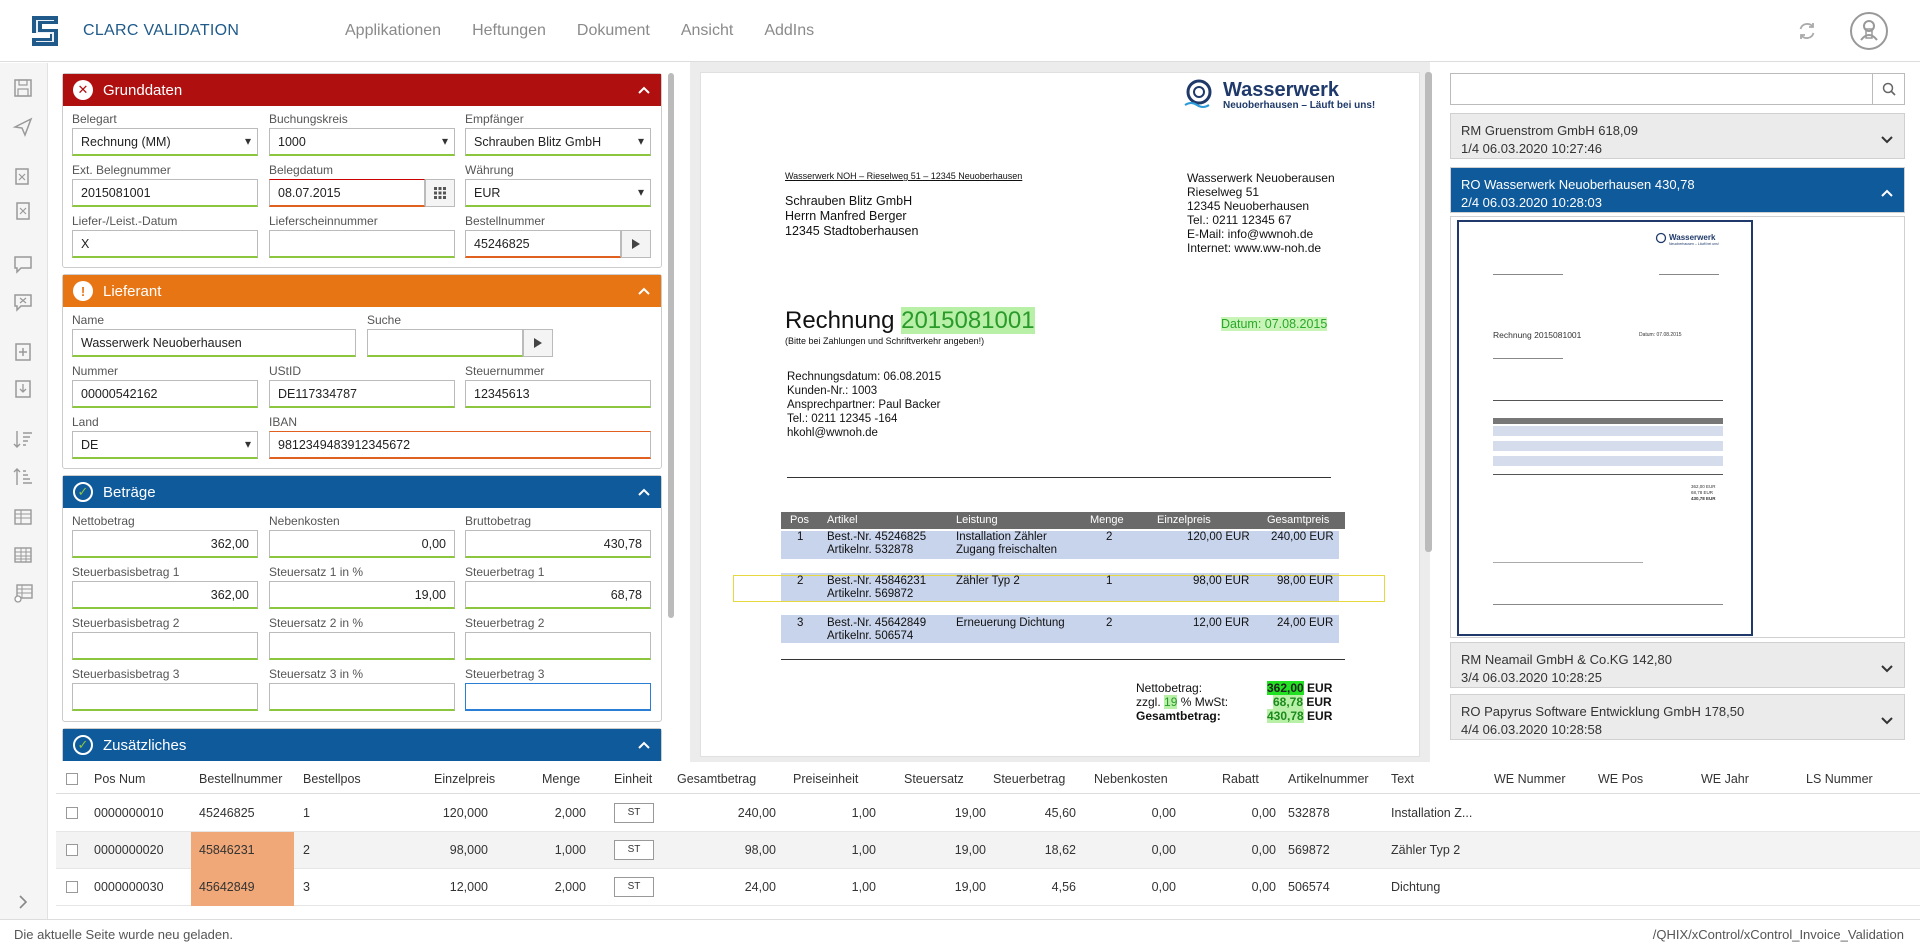 This screenshot has height=947, width=1920. What do you see at coordinates (1530, 779) in the screenshot?
I see `col-we-nummer: WE Nummer` at bounding box center [1530, 779].